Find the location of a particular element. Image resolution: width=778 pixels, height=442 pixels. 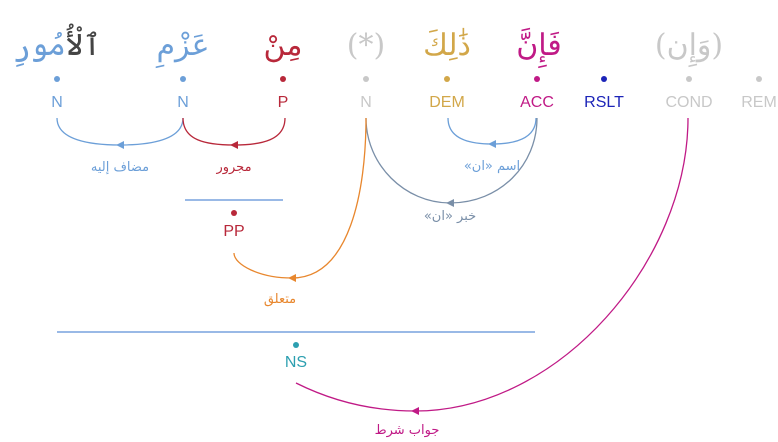

pos-tag: P is located at coordinates (283, 102).